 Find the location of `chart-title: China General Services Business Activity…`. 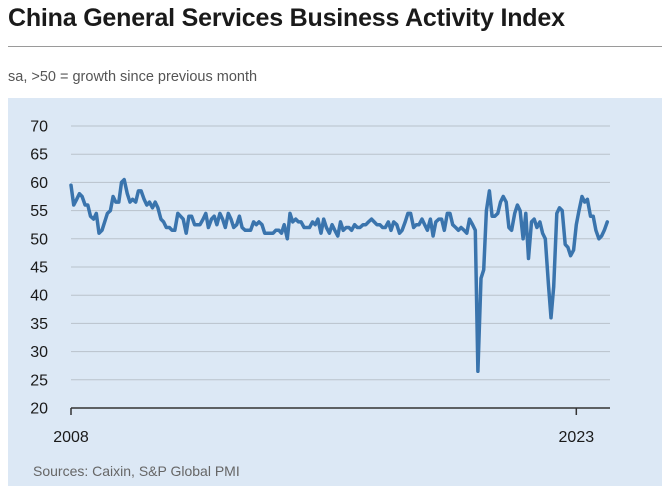

chart-title: China General Services Business Activity… is located at coordinates (286, 18).